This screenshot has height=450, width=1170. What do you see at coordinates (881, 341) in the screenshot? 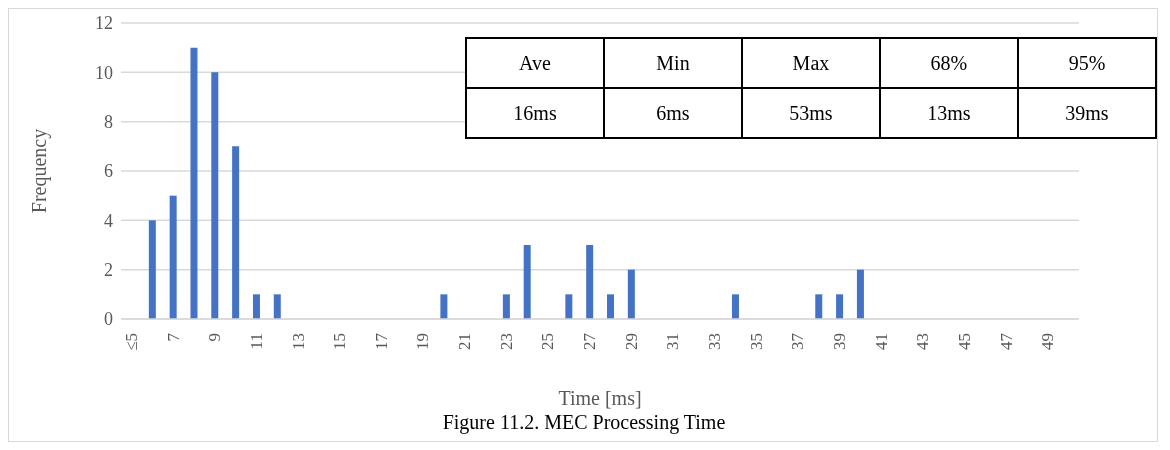
I see `x-tick-label: 41` at bounding box center [881, 341].